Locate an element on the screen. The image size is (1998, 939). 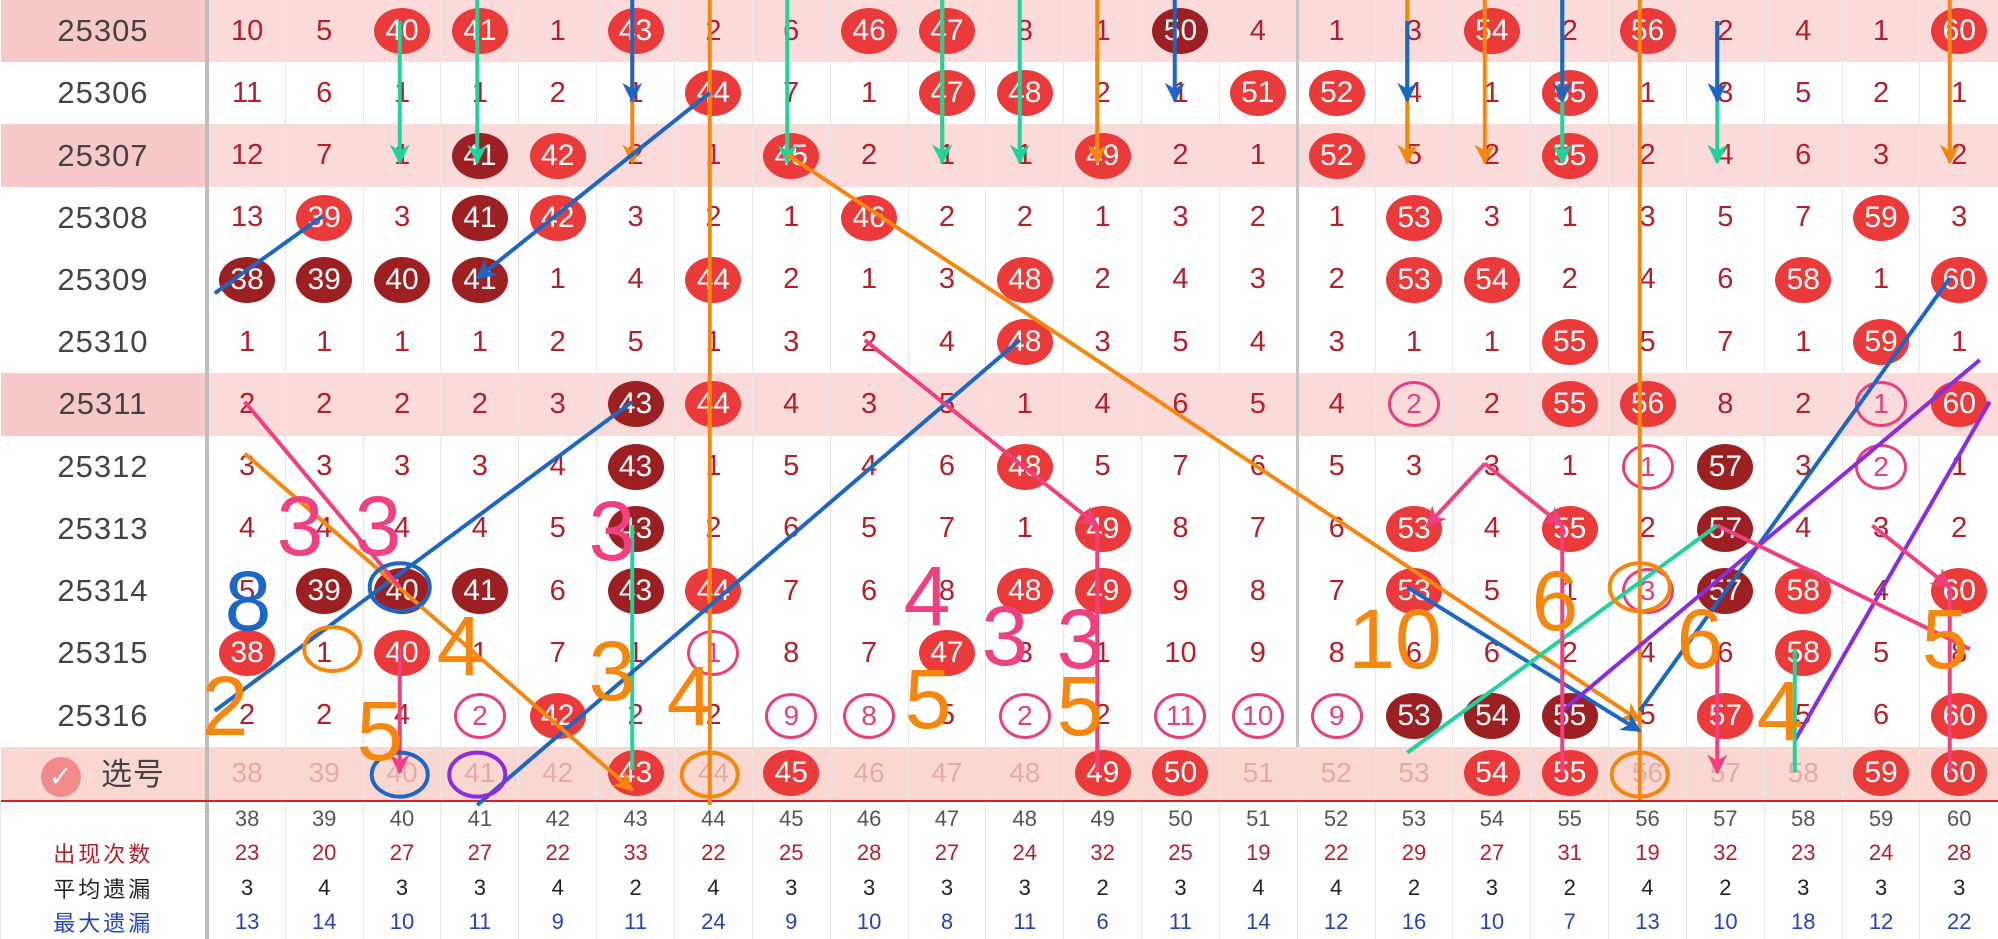
select-number-44: 44 is located at coordinates (713, 773).